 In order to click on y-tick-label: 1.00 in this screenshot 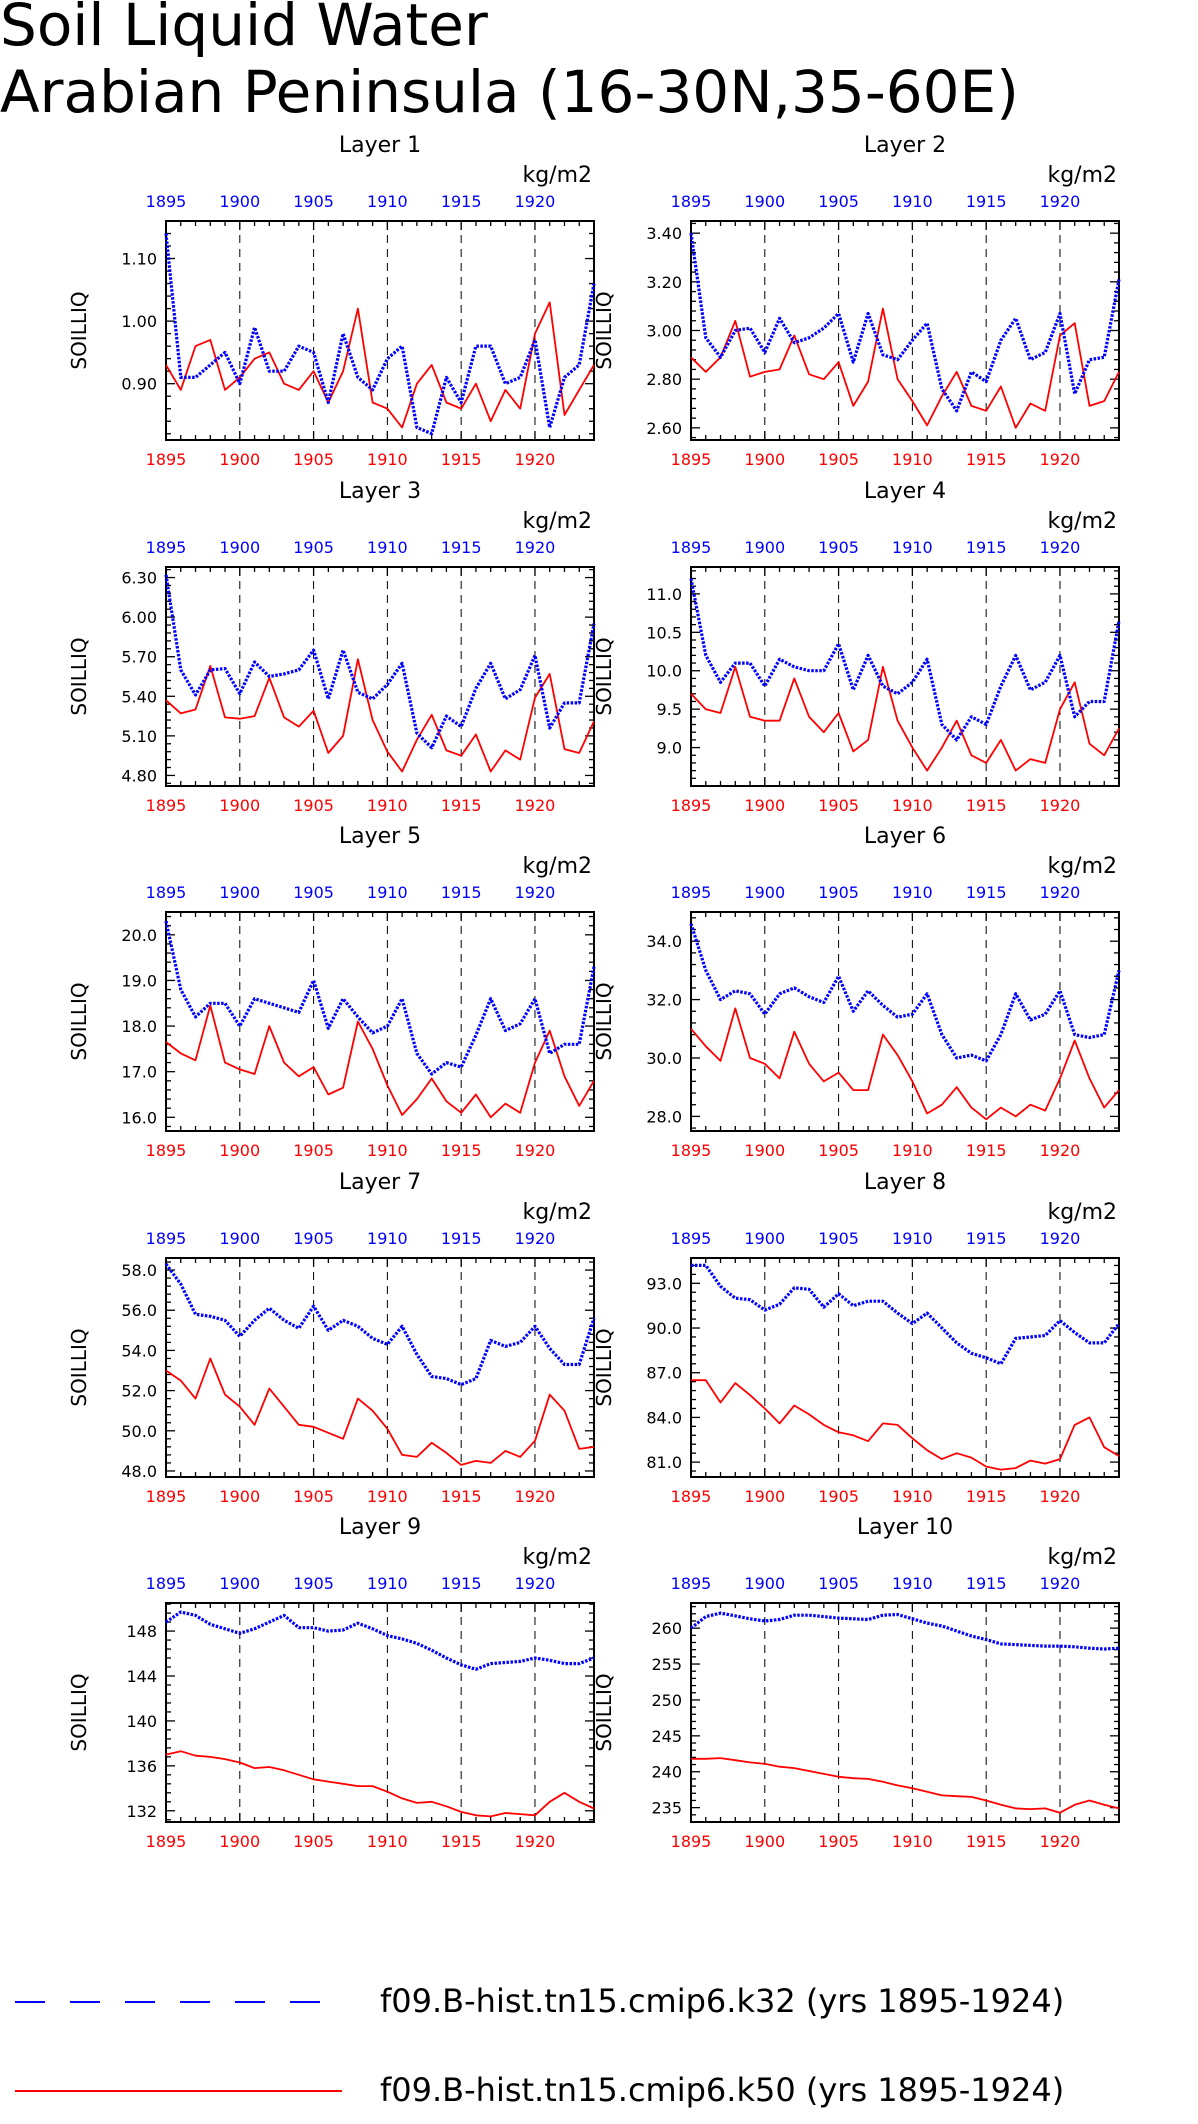, I will do `click(139, 321)`.